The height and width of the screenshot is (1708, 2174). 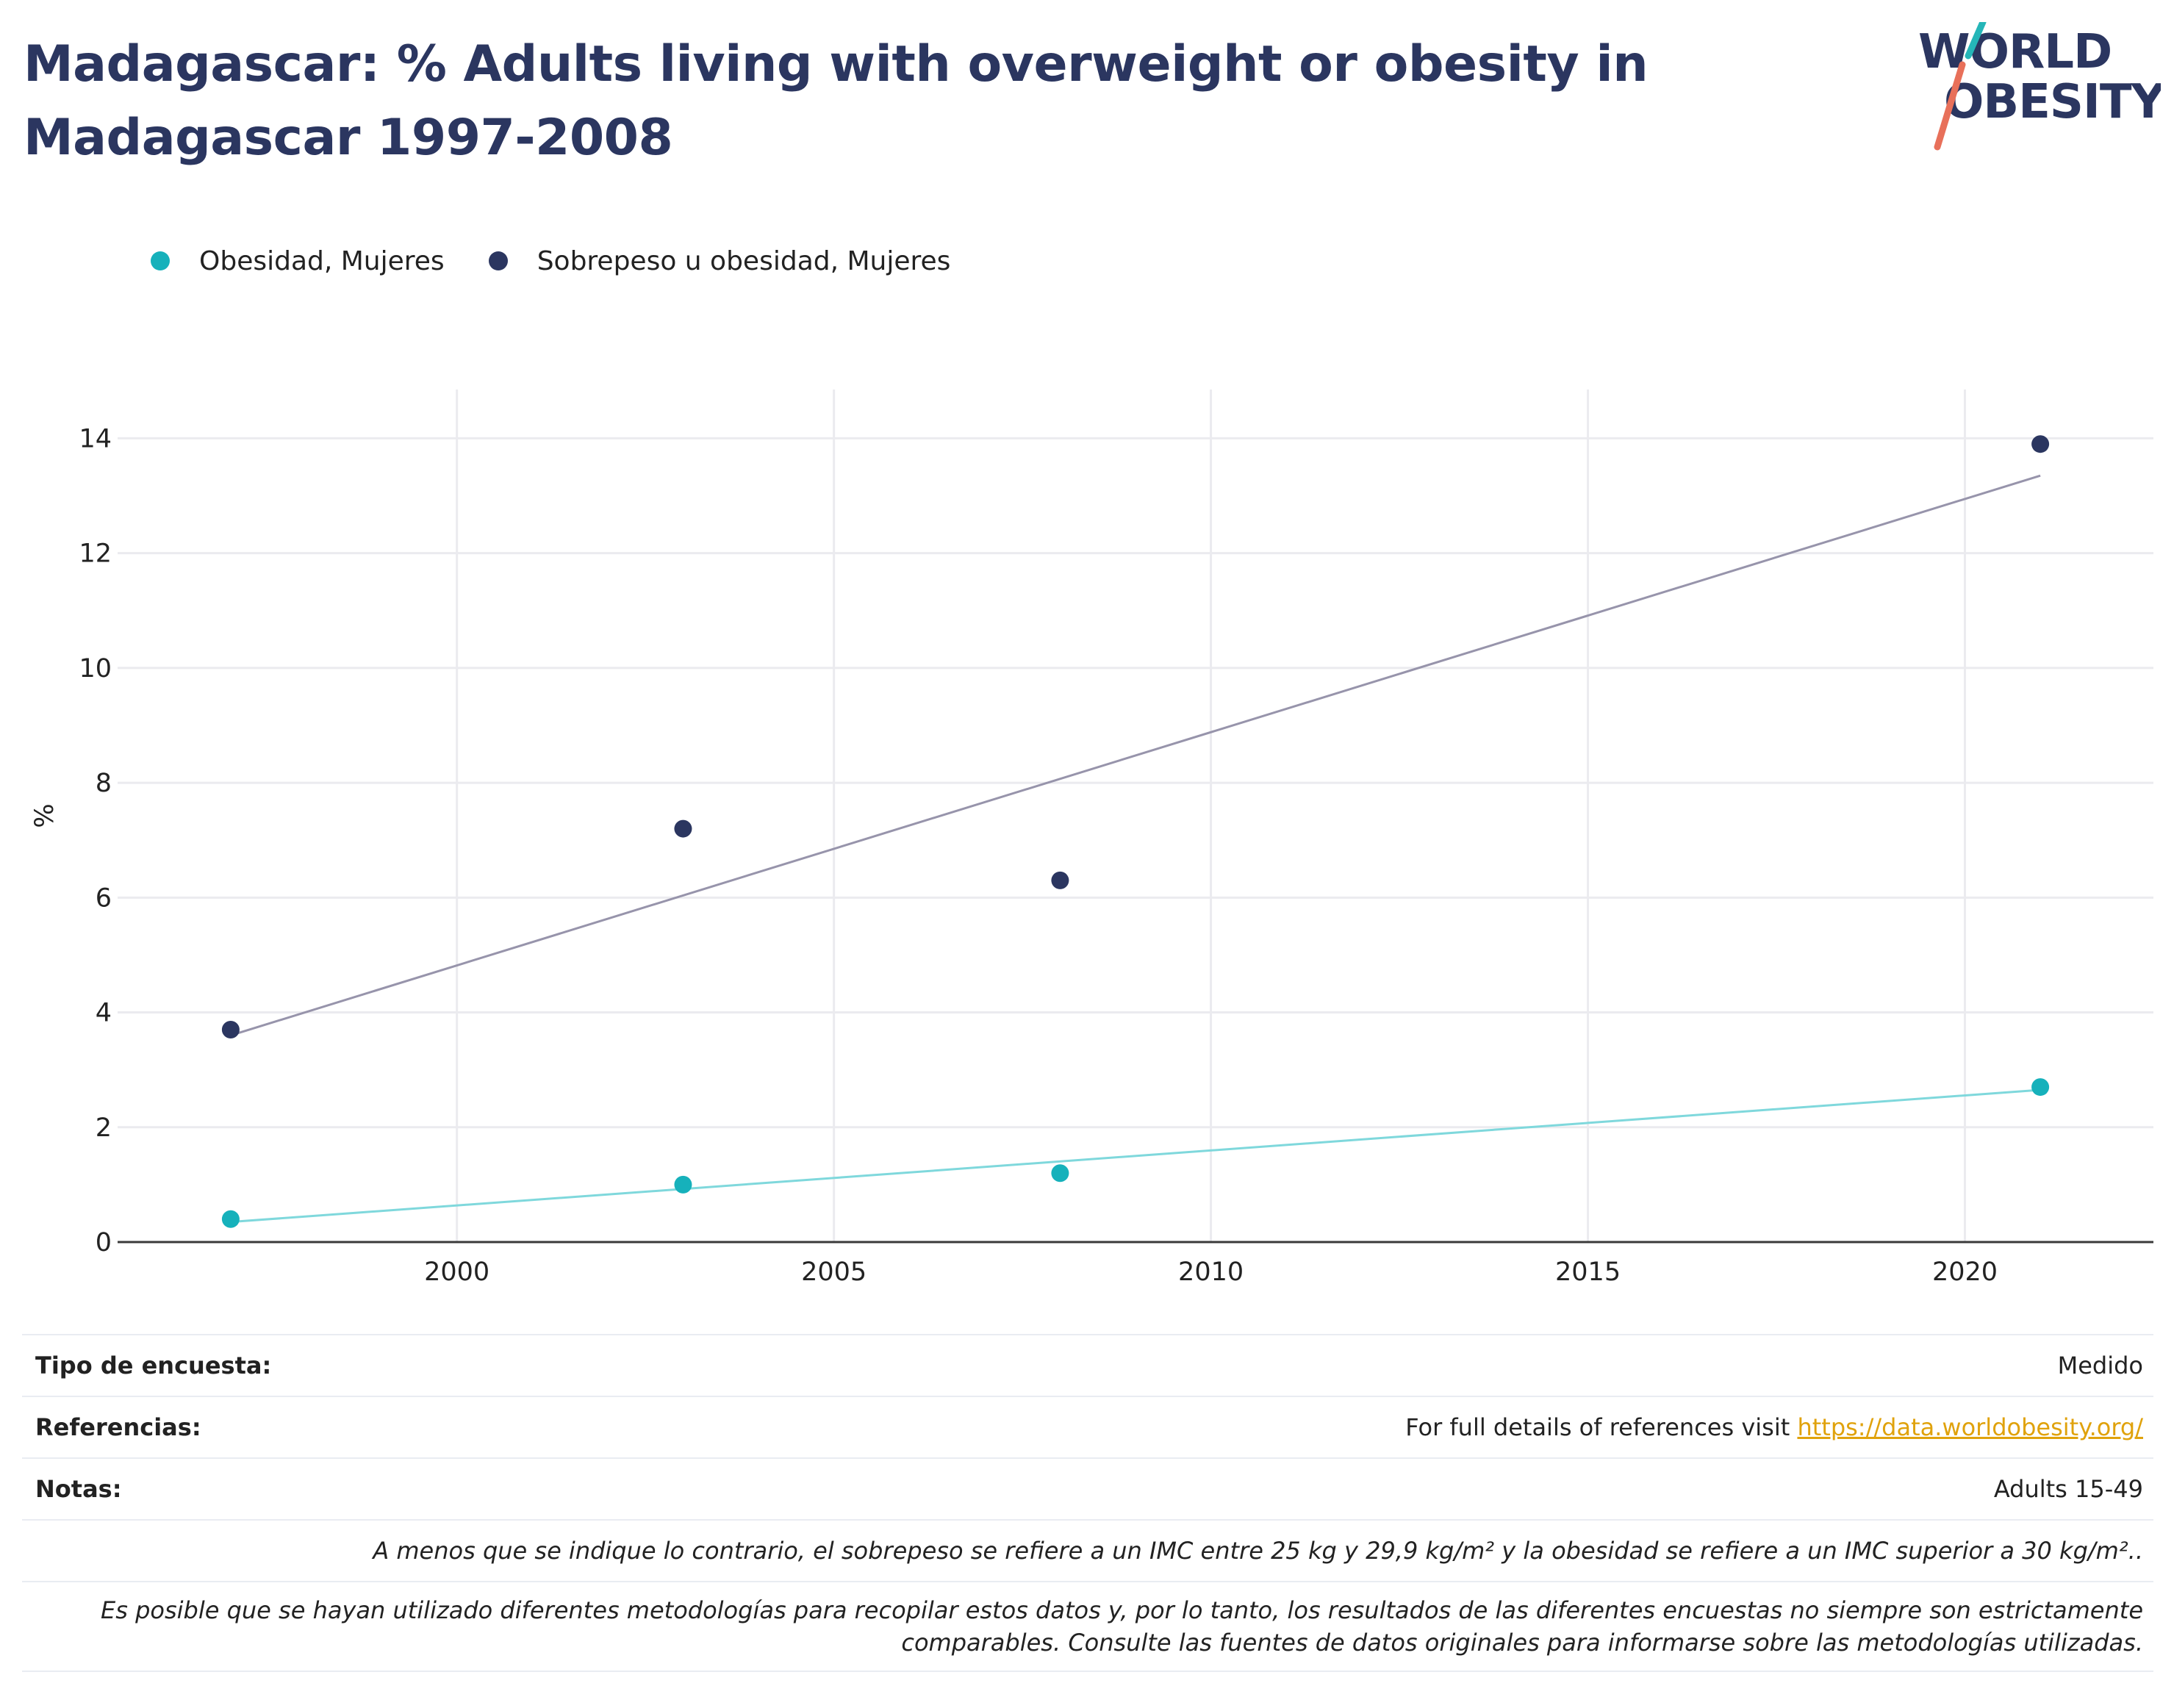 What do you see at coordinates (45, 815) in the screenshot?
I see `y-axis-label: %` at bounding box center [45, 815].